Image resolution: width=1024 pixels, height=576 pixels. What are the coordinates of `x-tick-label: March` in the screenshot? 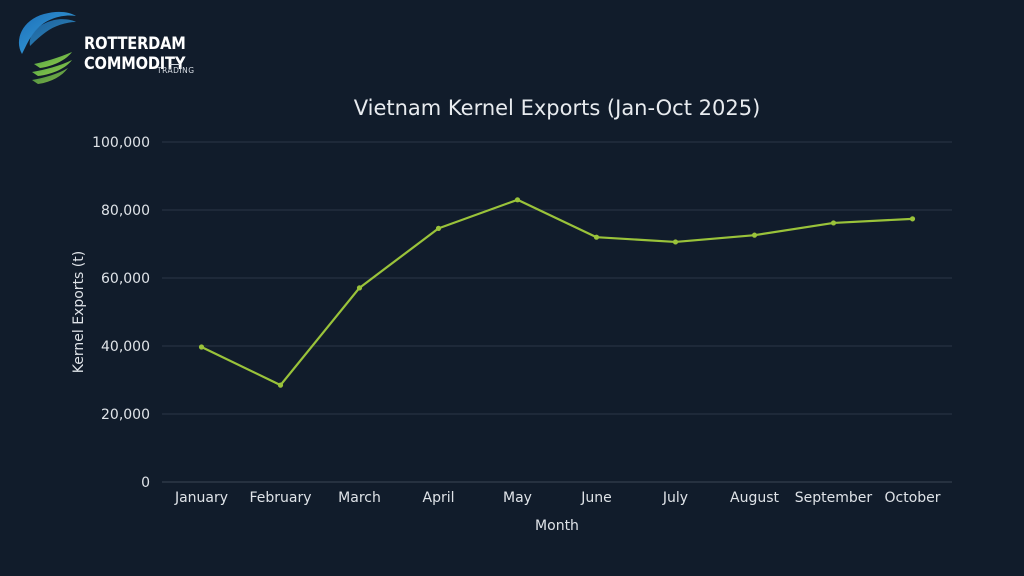 It's located at (359, 498).